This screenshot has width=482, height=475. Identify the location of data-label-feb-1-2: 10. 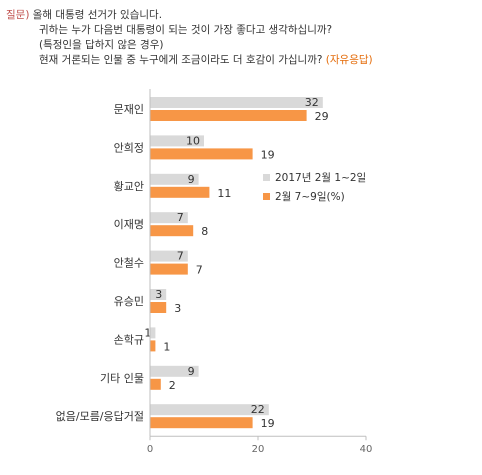
(193, 140).